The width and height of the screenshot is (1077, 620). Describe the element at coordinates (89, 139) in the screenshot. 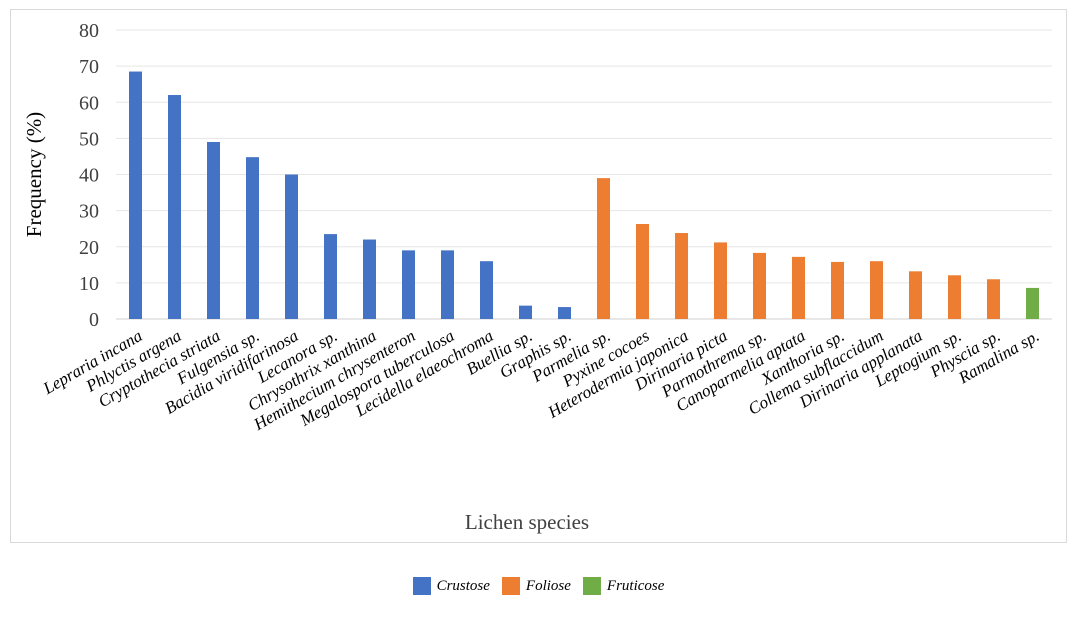

I see `y-tick-label: 50` at that location.